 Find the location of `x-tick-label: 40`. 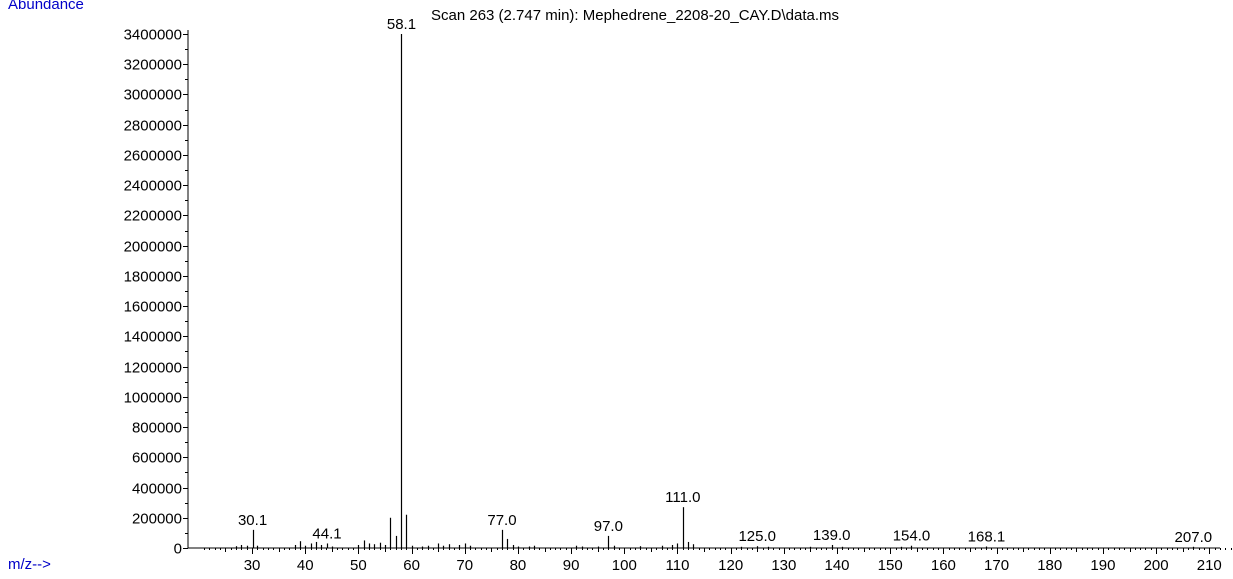

x-tick-label: 40 is located at coordinates (305, 565).